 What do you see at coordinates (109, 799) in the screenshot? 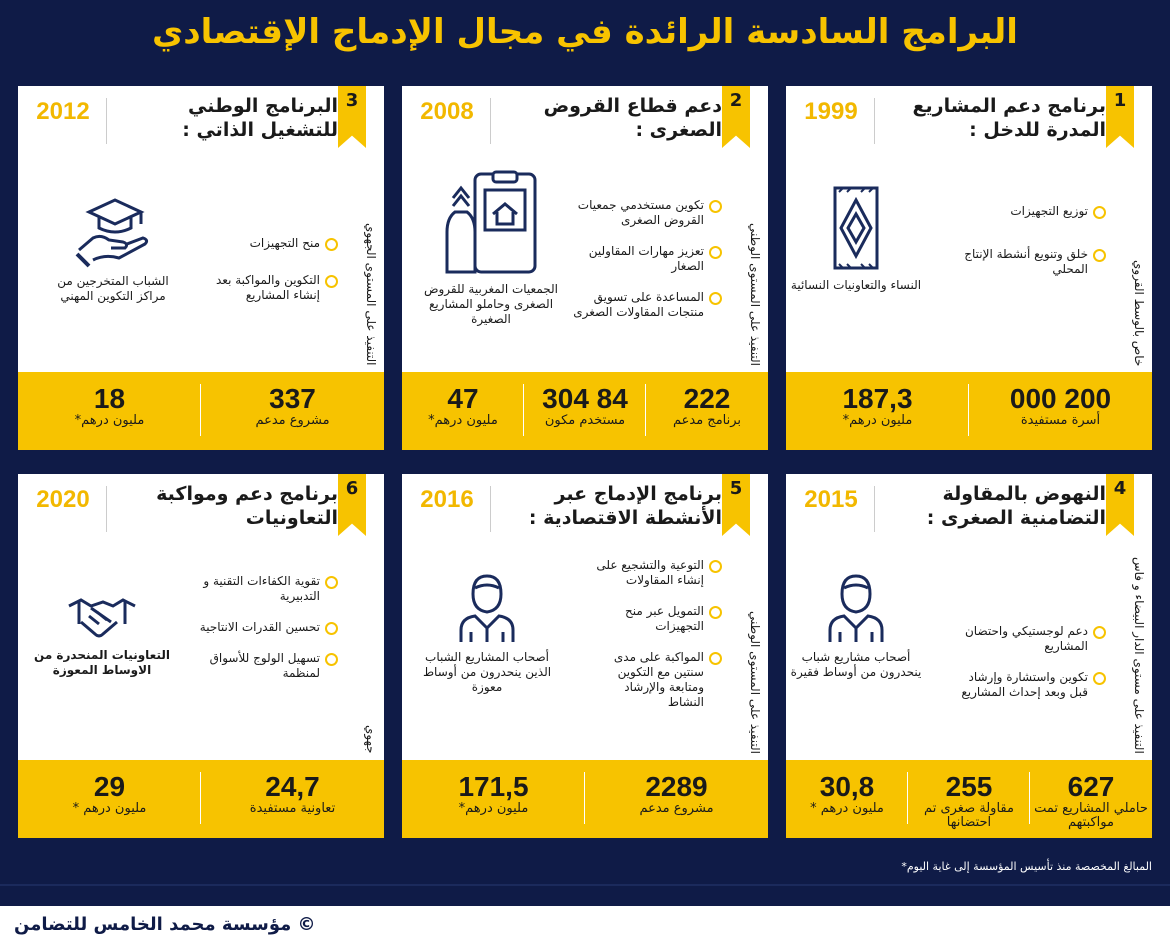
I see `stat-budget: 29 مليون درهم *` at bounding box center [109, 799].